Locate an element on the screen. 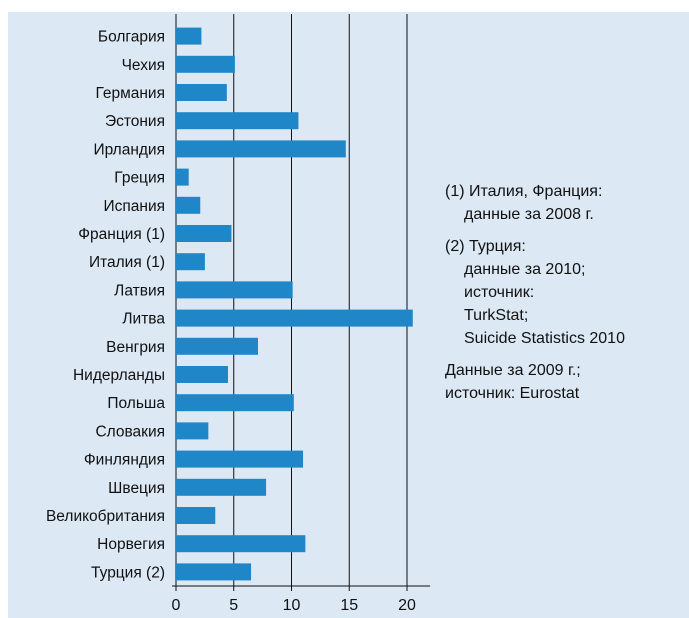 The width and height of the screenshot is (689, 618). category-label-1: Болгария is located at coordinates (131, 37).